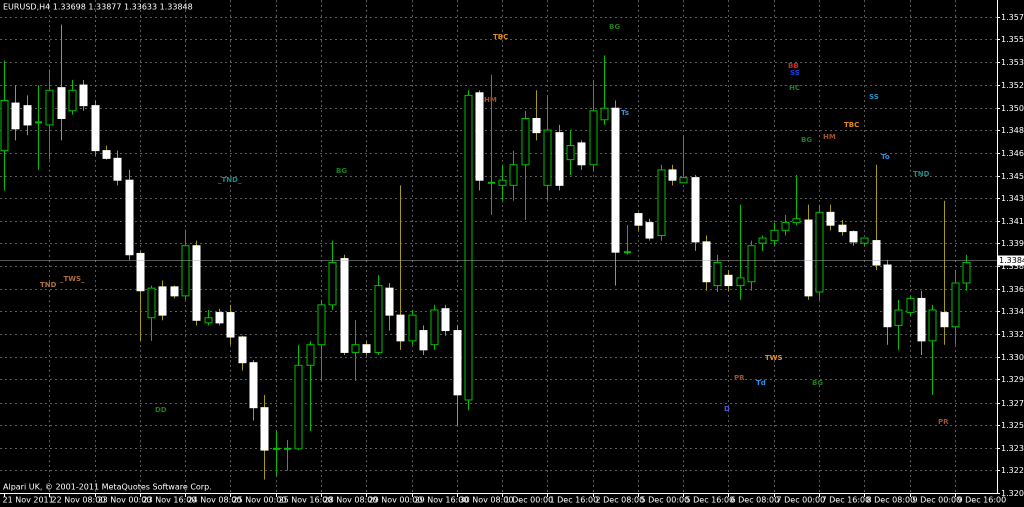 The height and width of the screenshot is (507, 1024). I want to click on y-tick-label: 1.33625, so click(1012, 289).